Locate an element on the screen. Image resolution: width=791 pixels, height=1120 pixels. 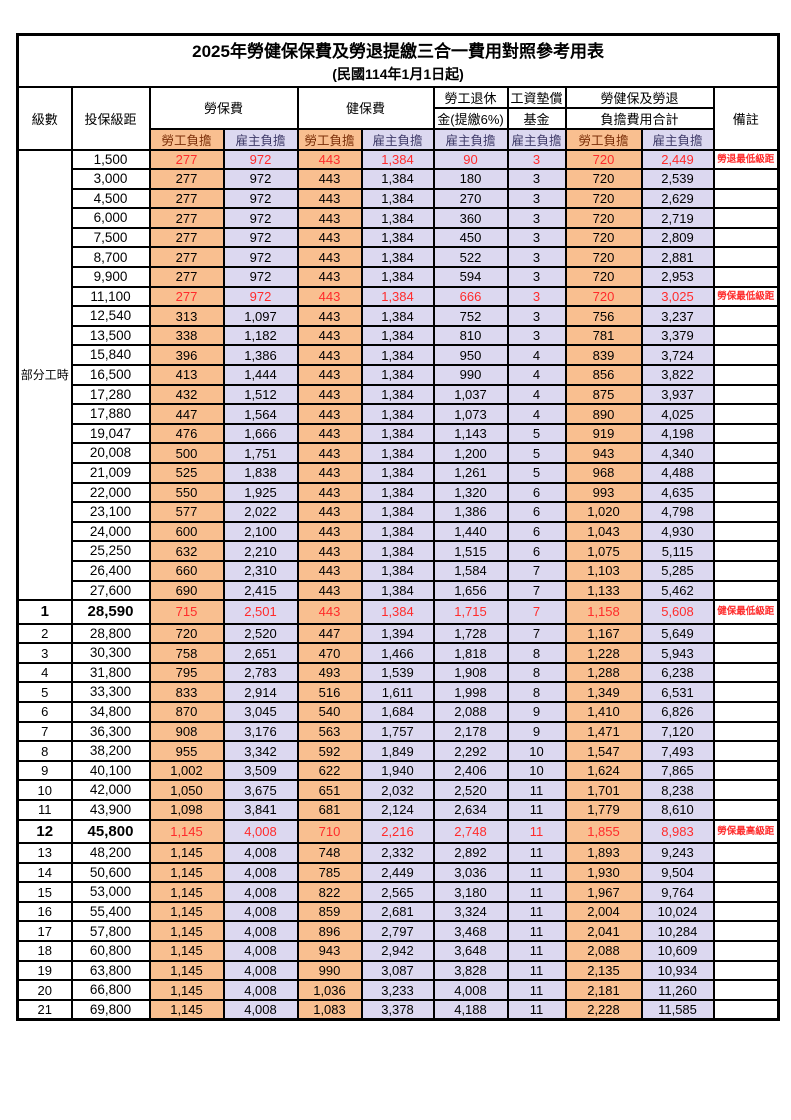
value-cell: 822 is located at coordinates (329, 892).